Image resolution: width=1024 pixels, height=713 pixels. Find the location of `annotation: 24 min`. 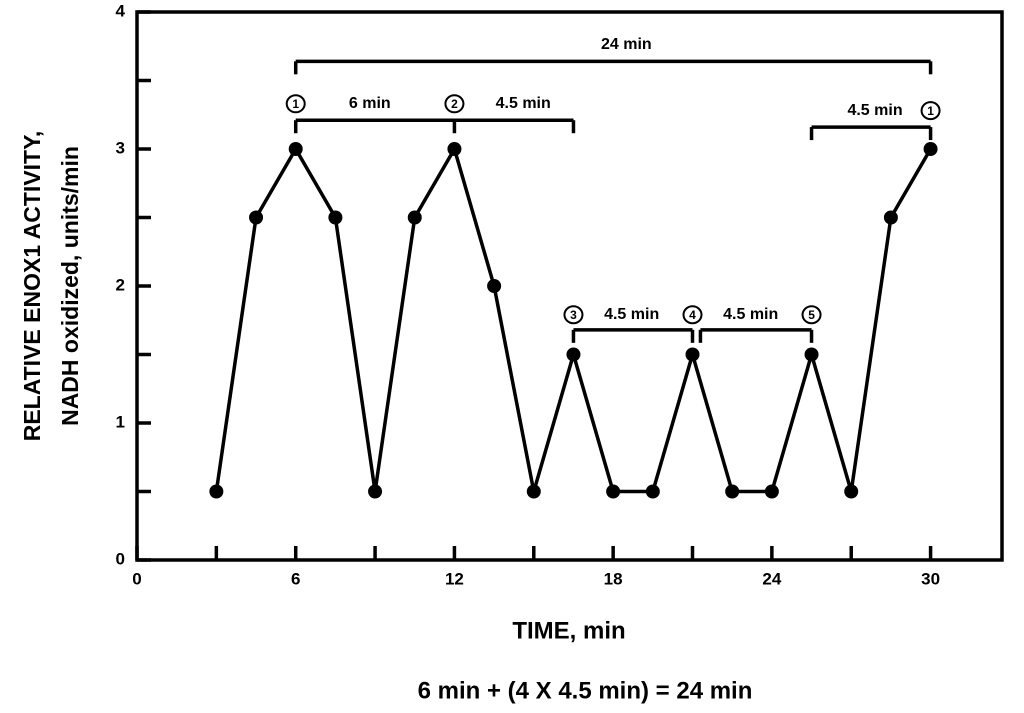

annotation: 24 min is located at coordinates (626, 44).